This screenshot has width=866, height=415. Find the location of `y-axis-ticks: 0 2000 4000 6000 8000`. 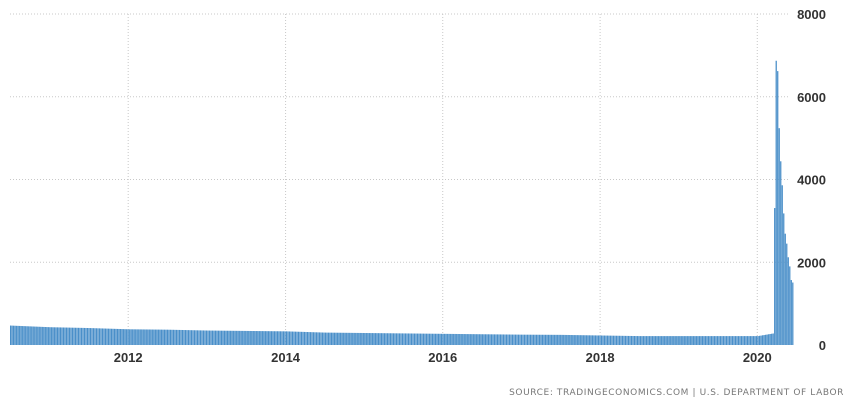

y-axis-ticks: 0 2000 4000 6000 8000 is located at coordinates (811, 180).